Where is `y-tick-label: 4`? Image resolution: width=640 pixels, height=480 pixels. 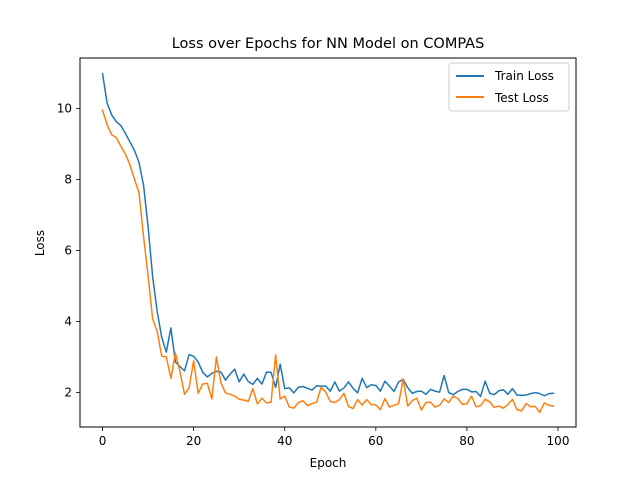
y-tick-label: 4 is located at coordinates (68, 322).